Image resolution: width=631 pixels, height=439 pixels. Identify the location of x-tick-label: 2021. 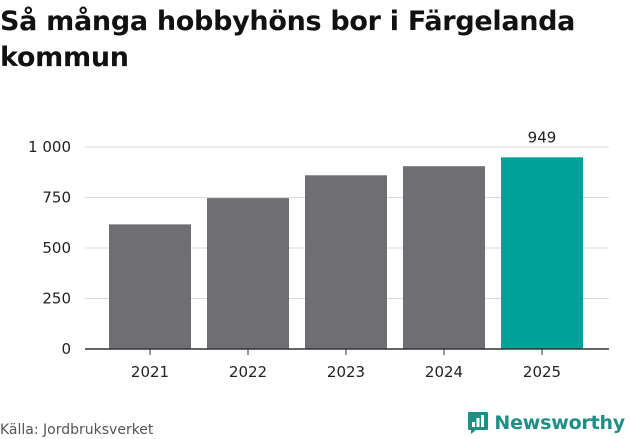
(150, 372).